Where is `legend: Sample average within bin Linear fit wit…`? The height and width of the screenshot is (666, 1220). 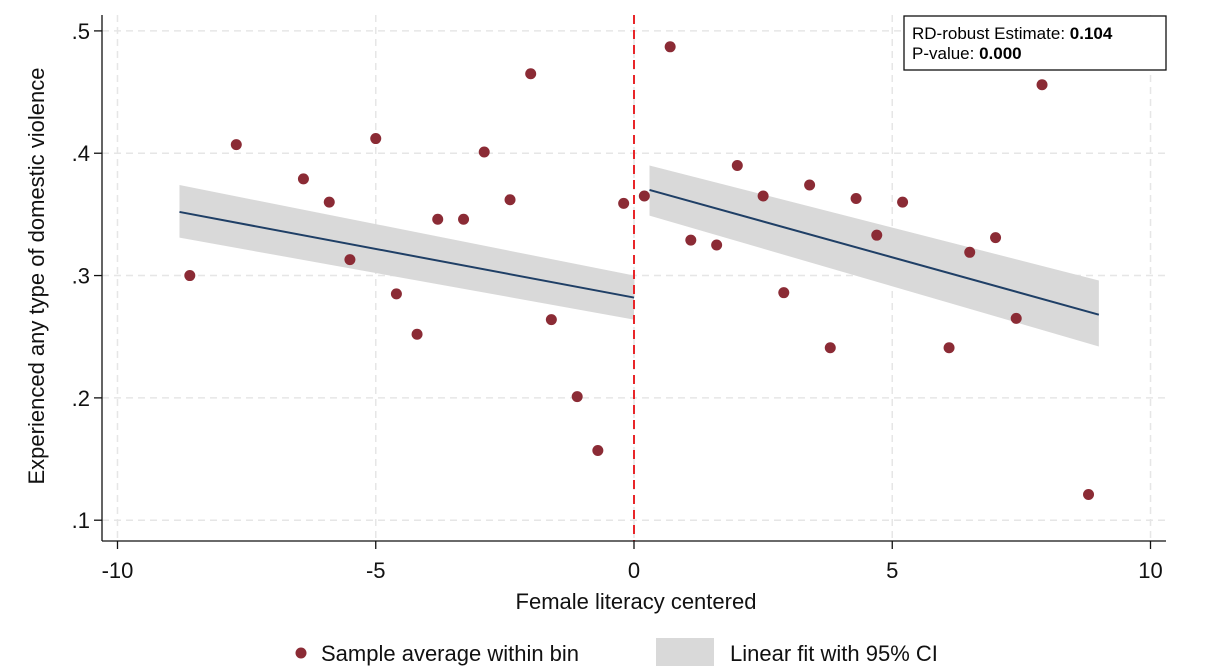 legend: Sample average within bin Linear fit wit… is located at coordinates (616, 652).